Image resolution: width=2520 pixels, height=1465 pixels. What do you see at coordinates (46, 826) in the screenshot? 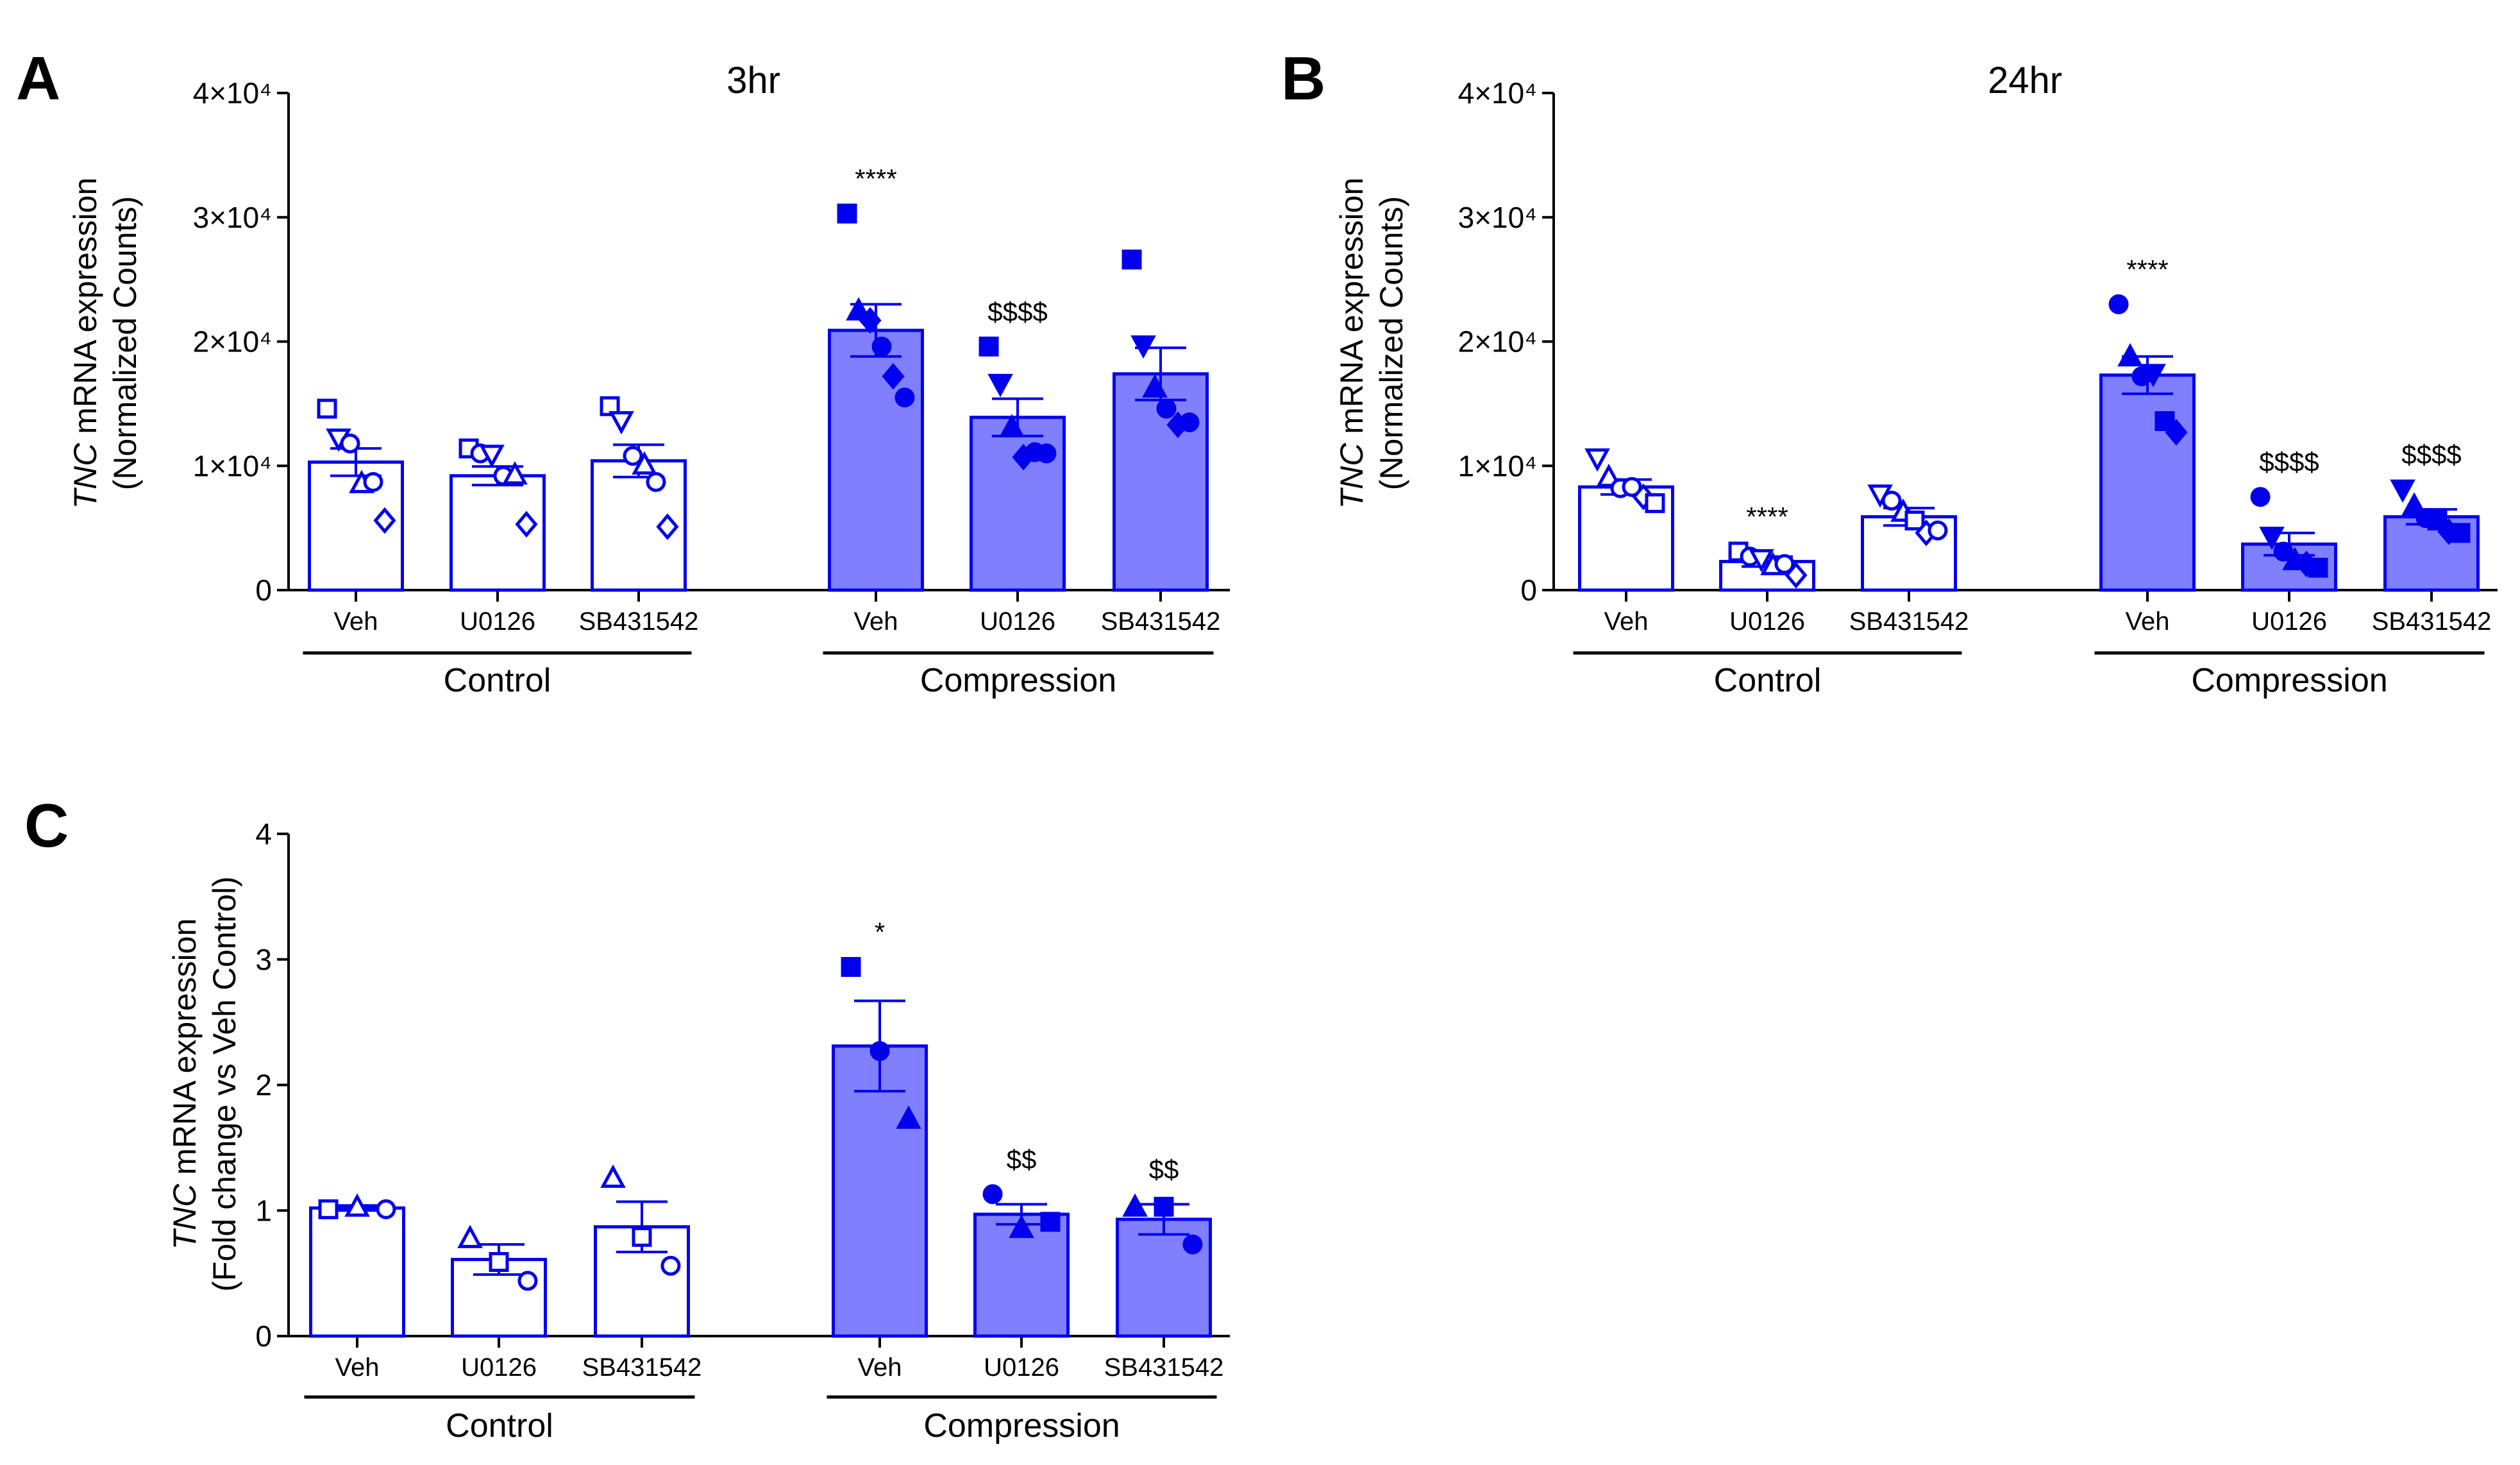
I see `panel-c-label: C` at bounding box center [46, 826].